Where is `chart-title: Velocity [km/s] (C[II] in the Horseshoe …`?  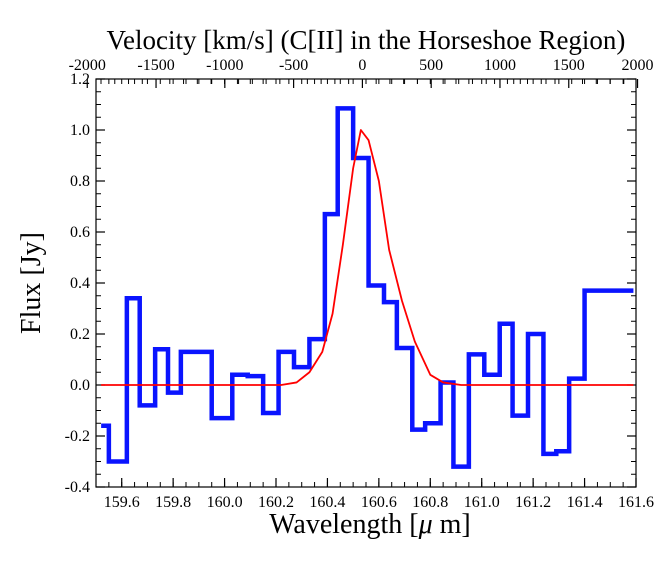 chart-title: Velocity [km/s] (C[II] in the Horseshoe … is located at coordinates (366, 40).